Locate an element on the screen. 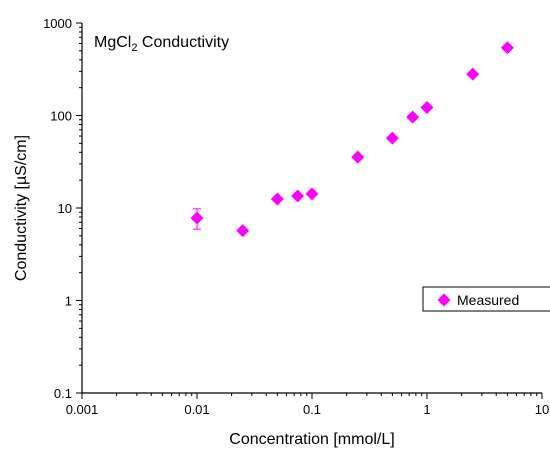  y-tick-label: 10 is located at coordinates (65, 208).